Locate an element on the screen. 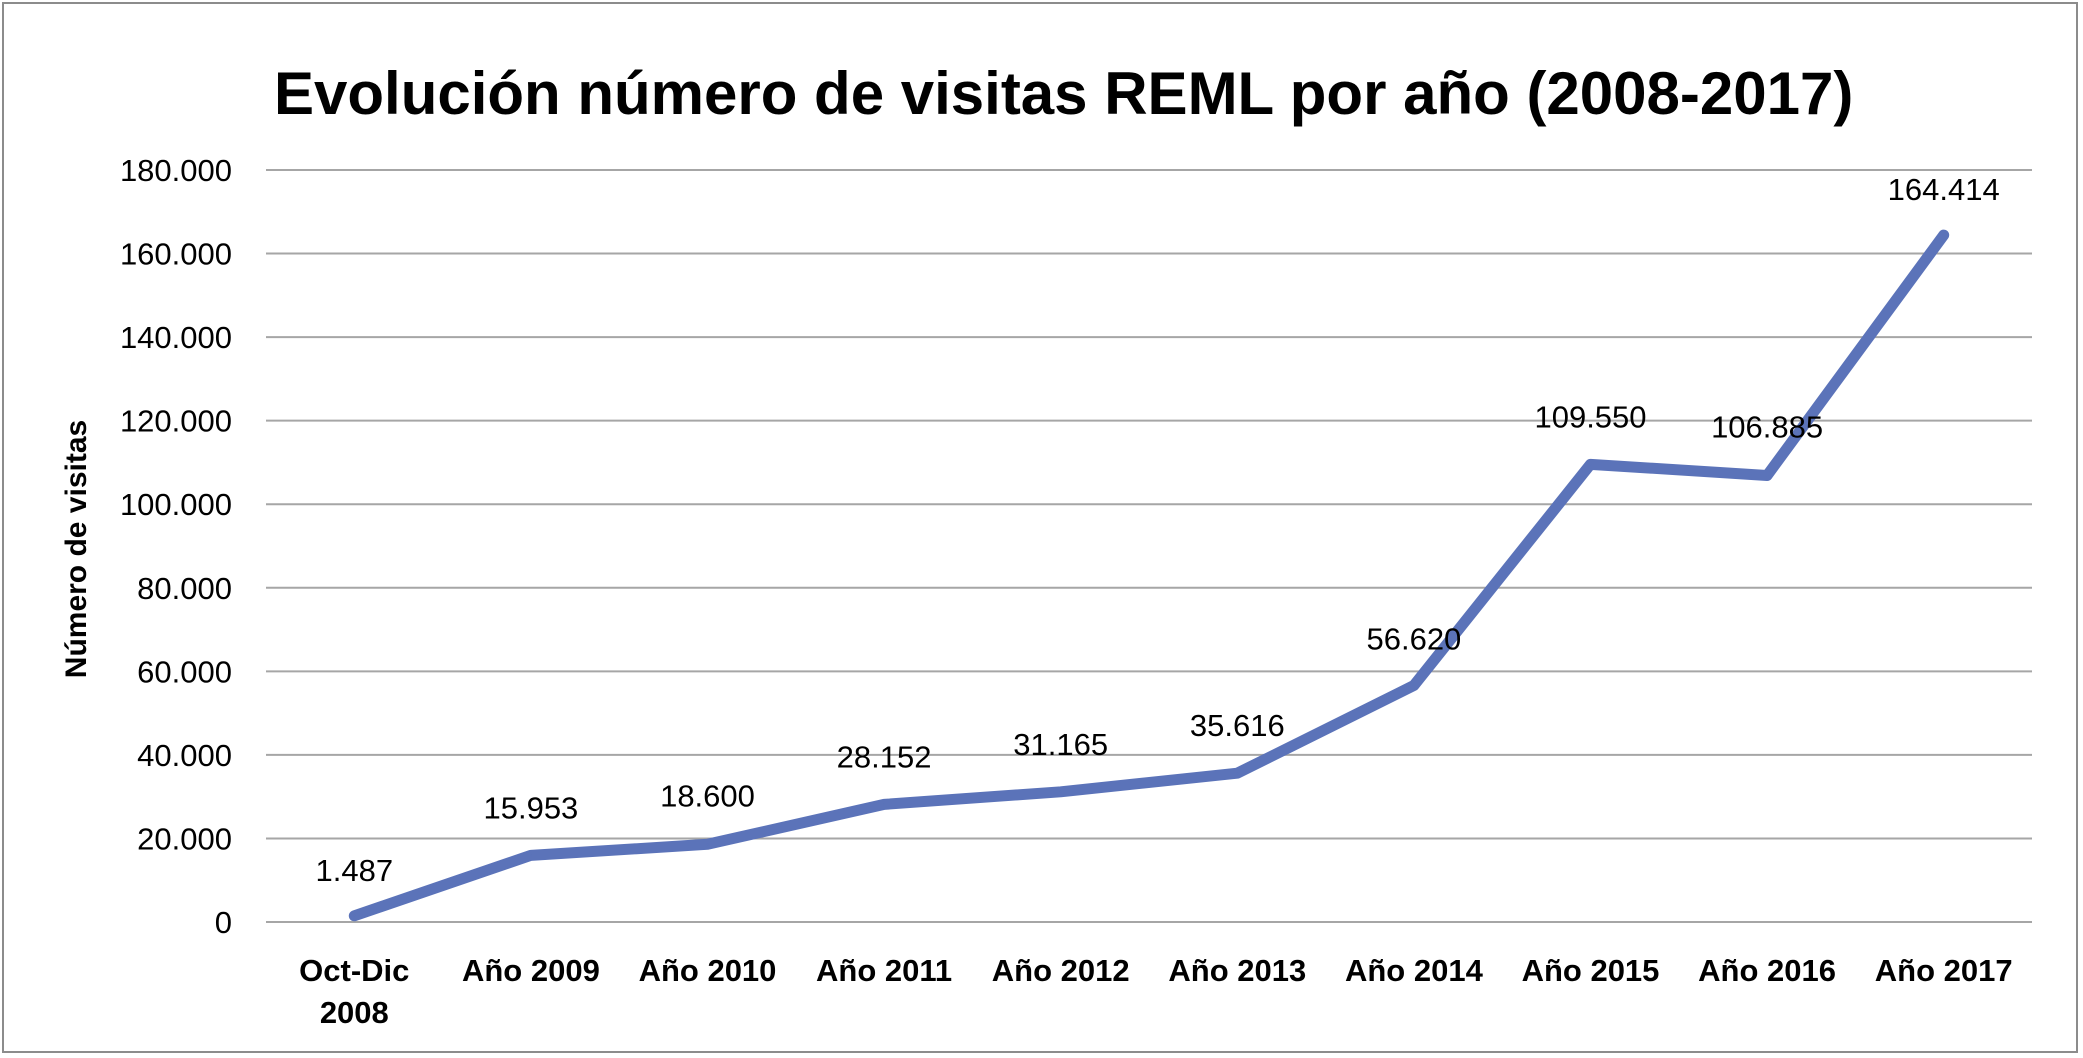 Image resolution: width=2083 pixels, height=1058 pixels. x-tick-label: Año 2010 is located at coordinates (708, 970).